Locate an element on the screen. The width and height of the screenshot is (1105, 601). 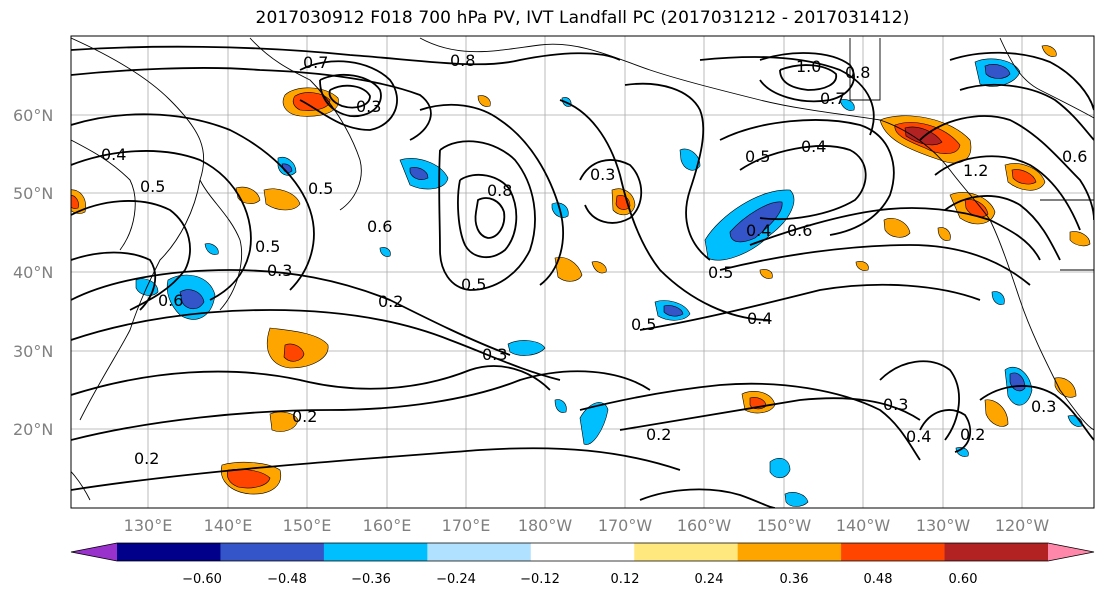
lon-label: 140°W is located at coordinates (863, 525).